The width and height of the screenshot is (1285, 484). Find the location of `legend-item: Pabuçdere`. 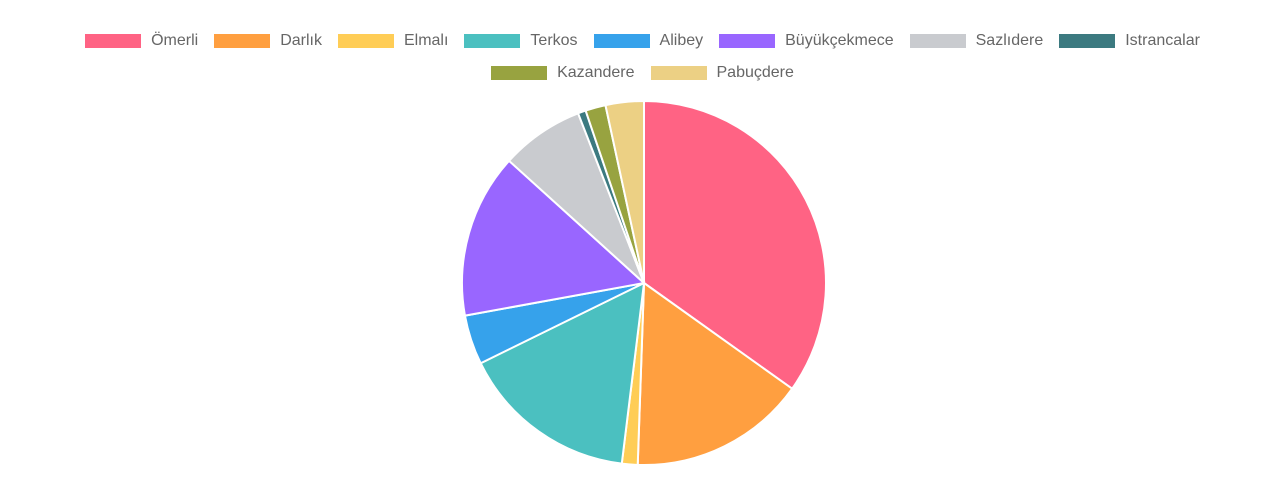

legend-item: Pabuçdere is located at coordinates (722, 73).